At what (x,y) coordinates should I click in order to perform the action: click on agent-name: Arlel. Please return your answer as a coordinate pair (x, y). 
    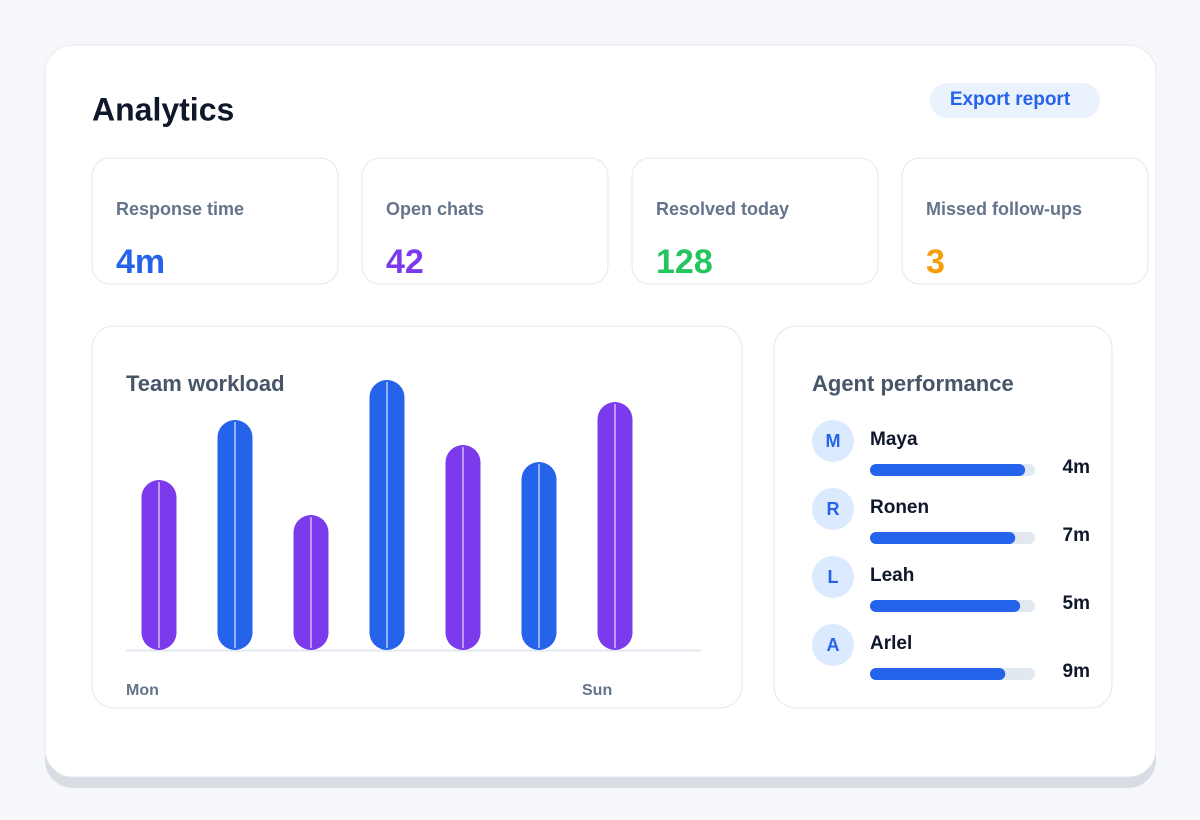
    Looking at the image, I should click on (891, 643).